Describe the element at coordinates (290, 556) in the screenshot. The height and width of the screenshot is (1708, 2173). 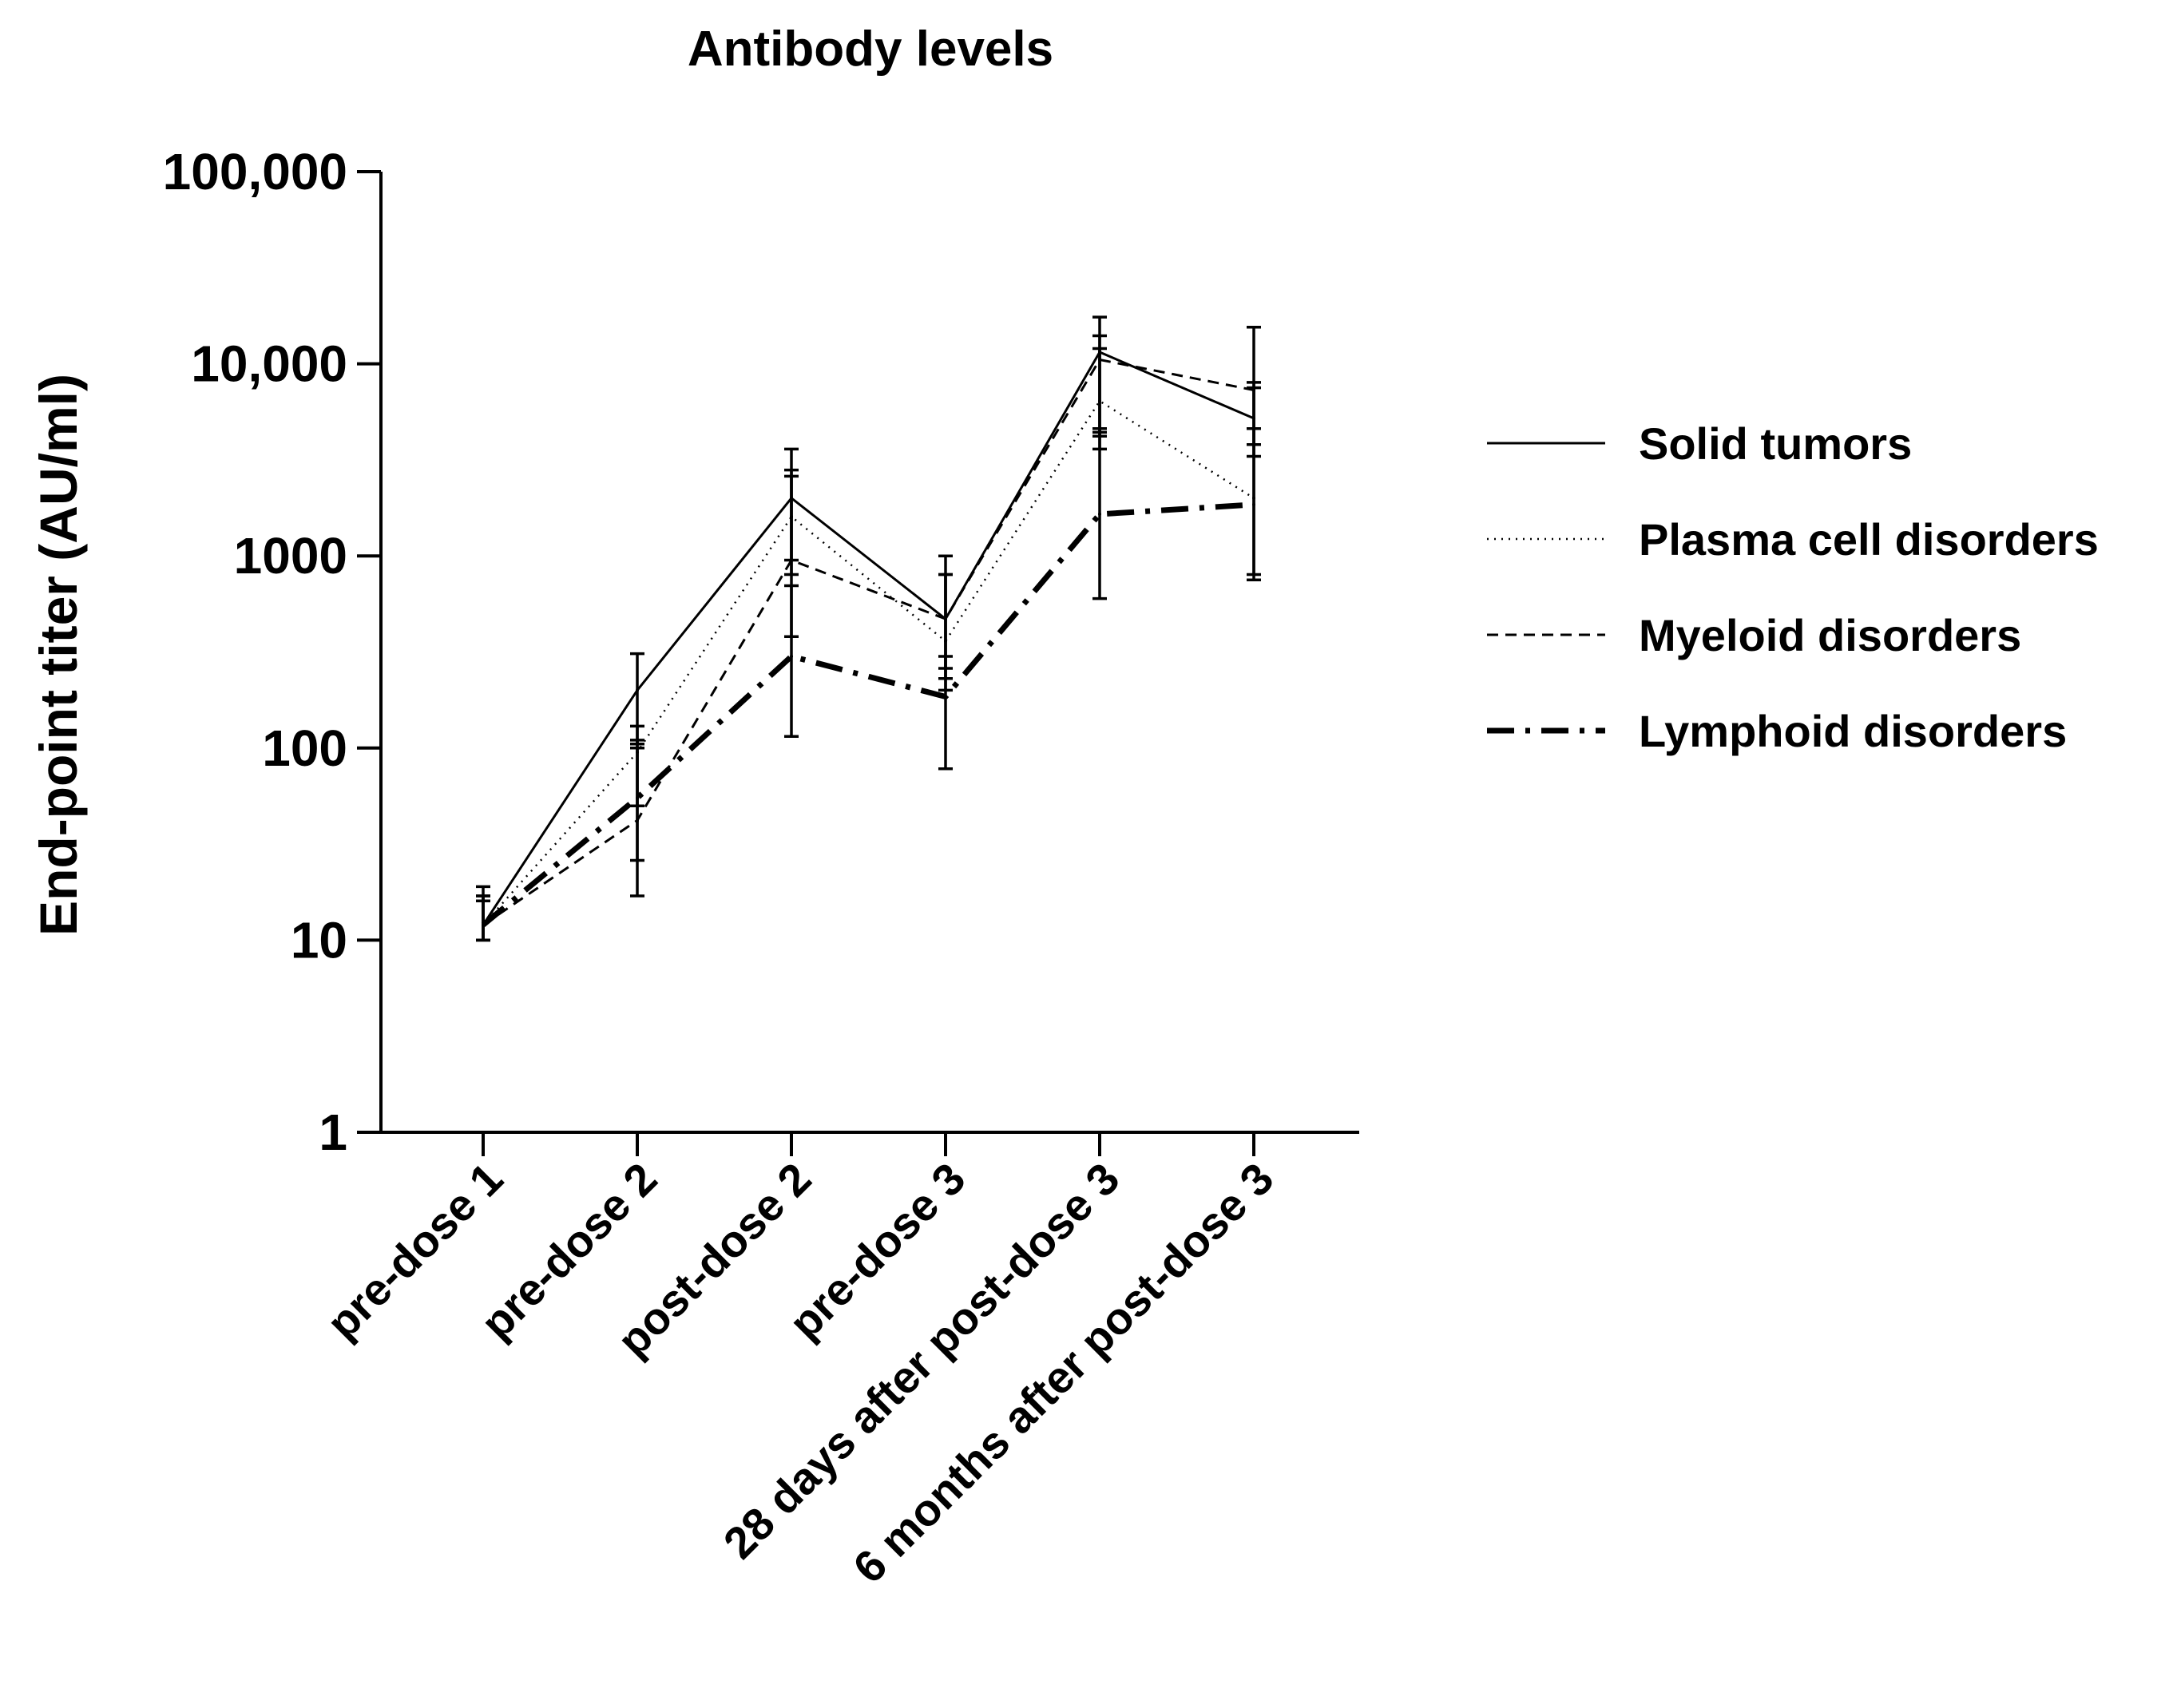
I see `y-tick-label: 1000` at that location.